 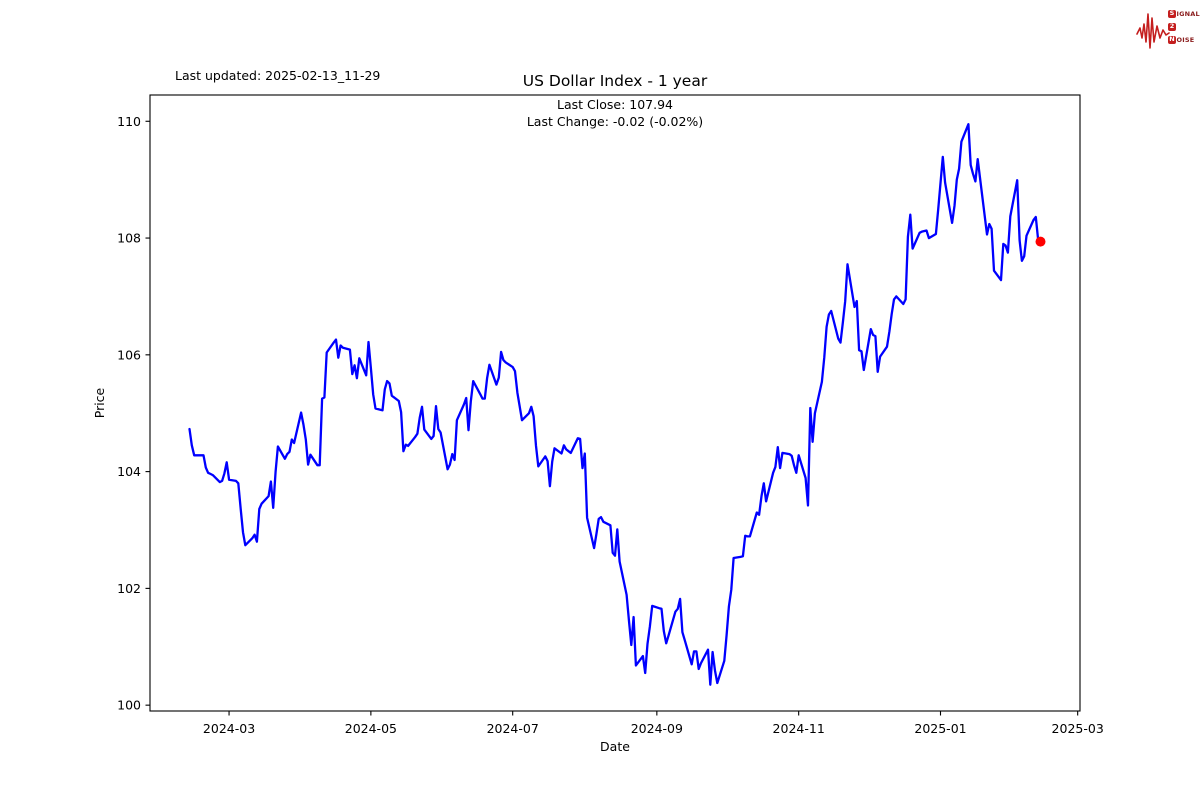 What do you see at coordinates (1172, 26) in the screenshot?
I see `logo-letterbox-2: 2` at bounding box center [1172, 26].